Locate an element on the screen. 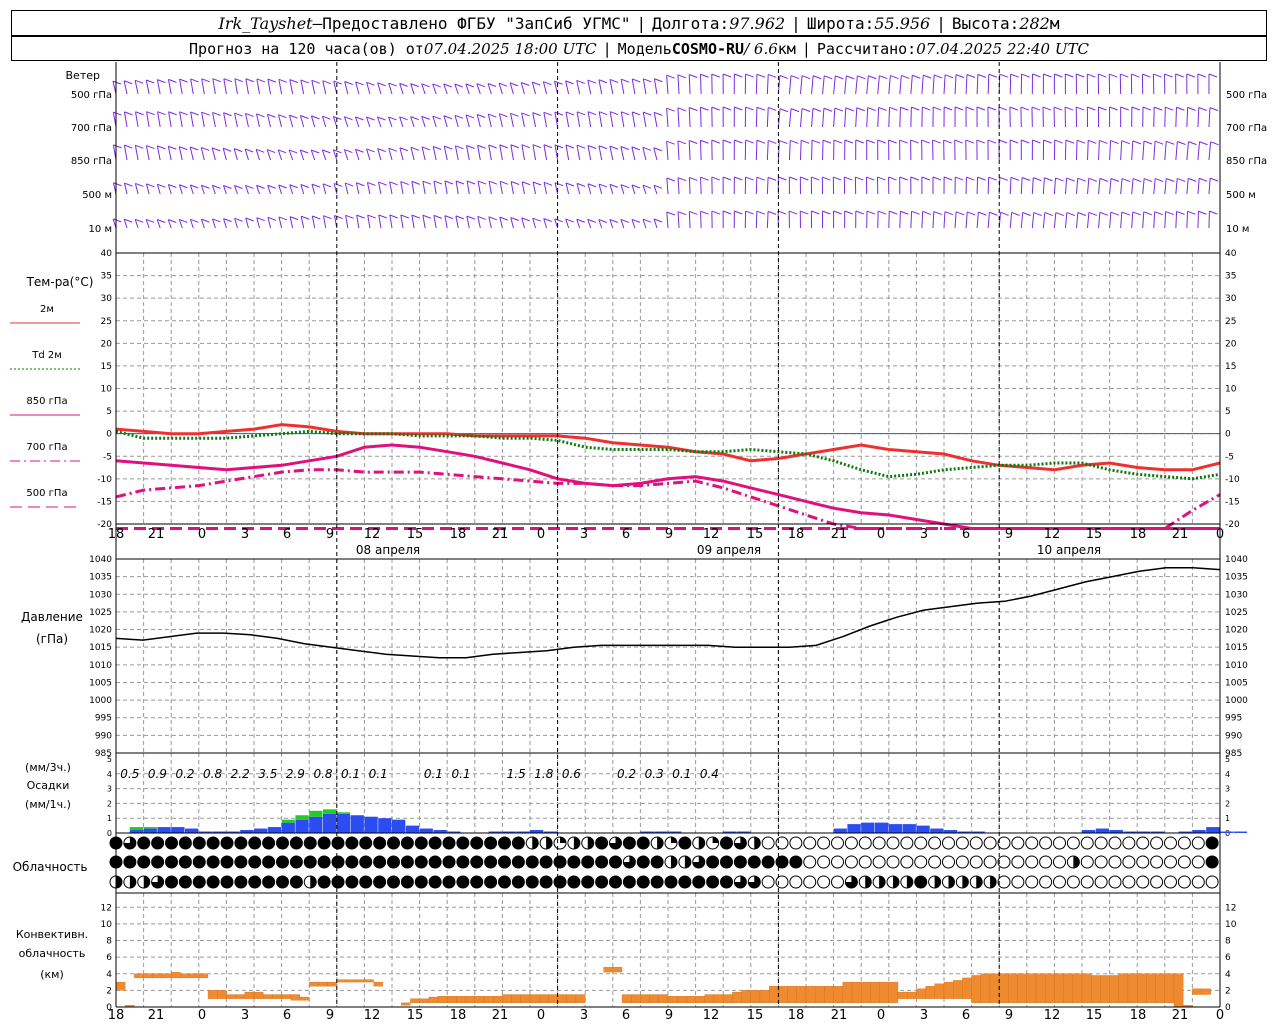  hour-label-temp: 0 is located at coordinates (541, 534).